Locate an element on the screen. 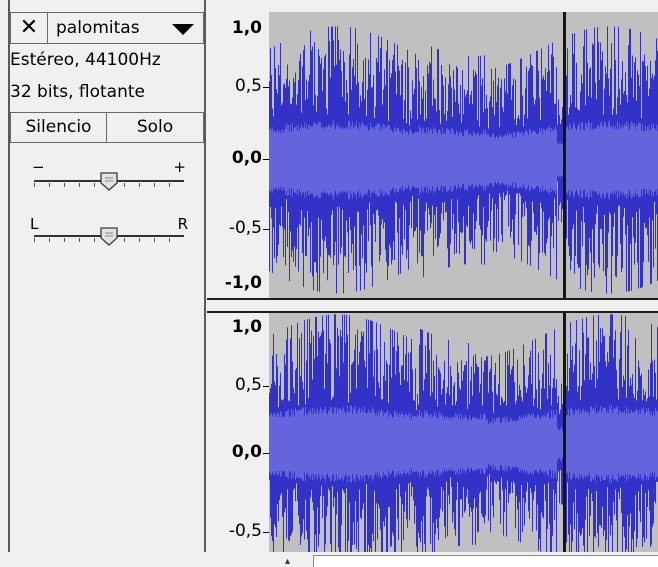  track-name-menu: palomitas is located at coordinates (126, 28).